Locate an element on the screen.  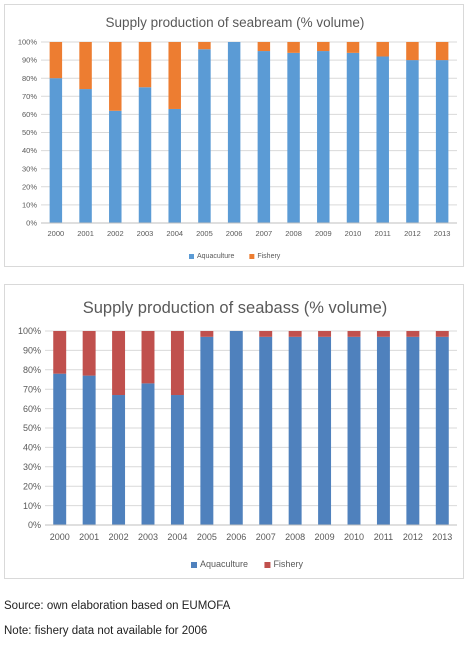
seabass-x-tick-label: 2010 is located at coordinates (354, 537).